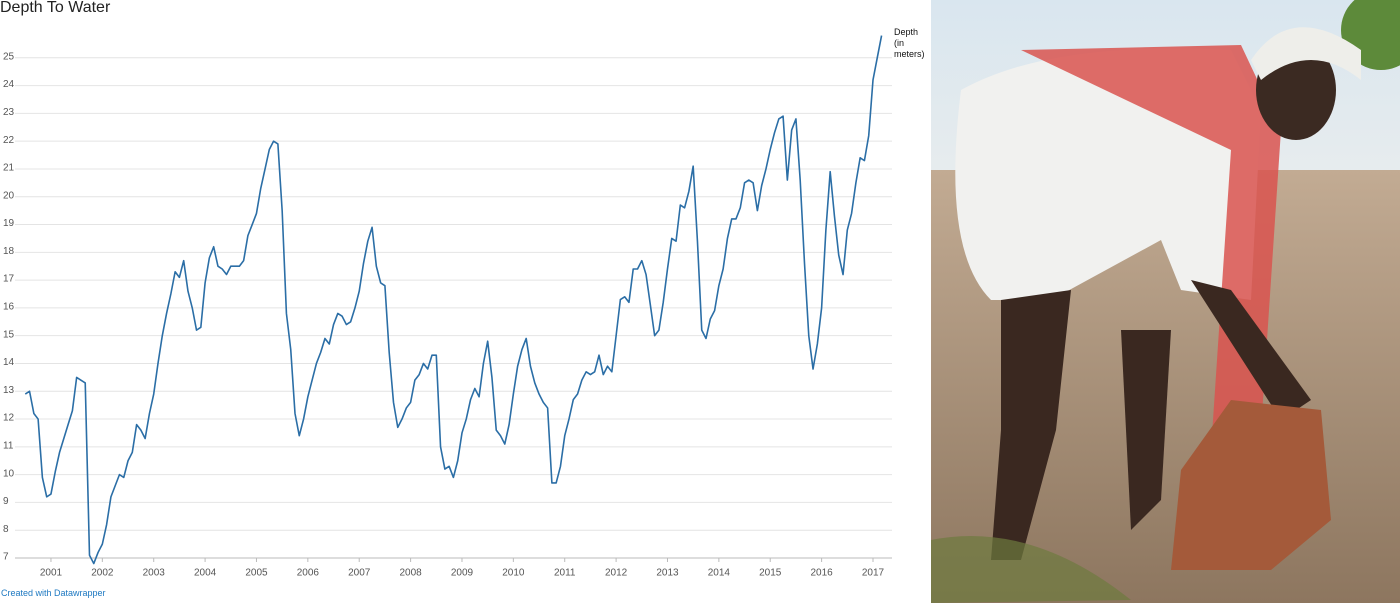  I want to click on y-tick-label: 24, so click(9, 84).